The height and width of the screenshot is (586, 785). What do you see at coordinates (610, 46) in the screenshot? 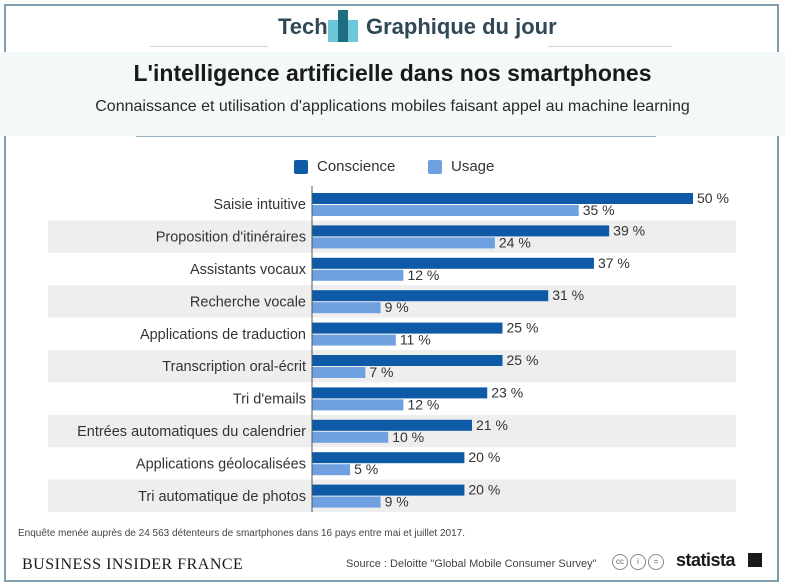
I see `header-line-right` at bounding box center [610, 46].